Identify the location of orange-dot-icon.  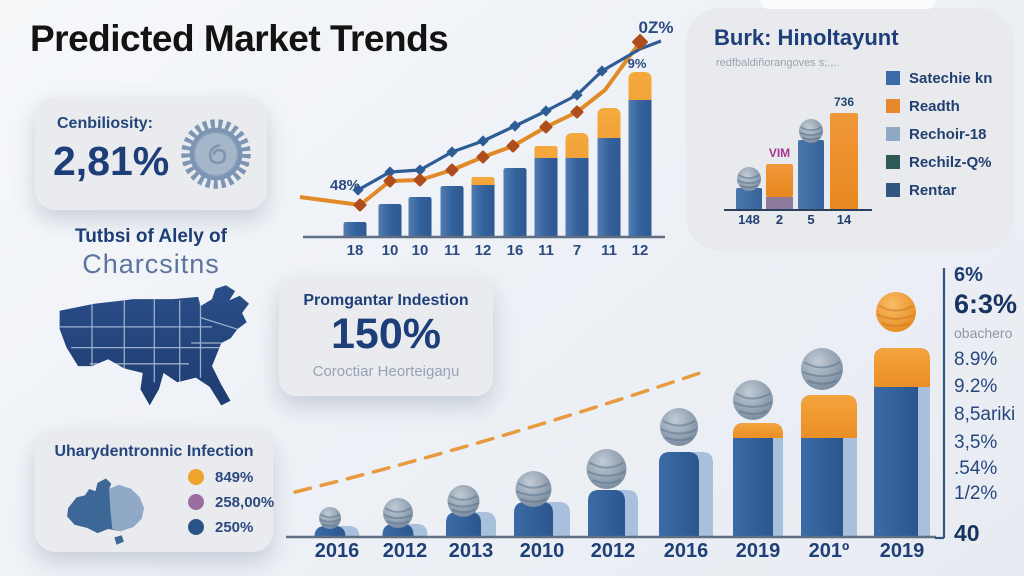
(196, 477).